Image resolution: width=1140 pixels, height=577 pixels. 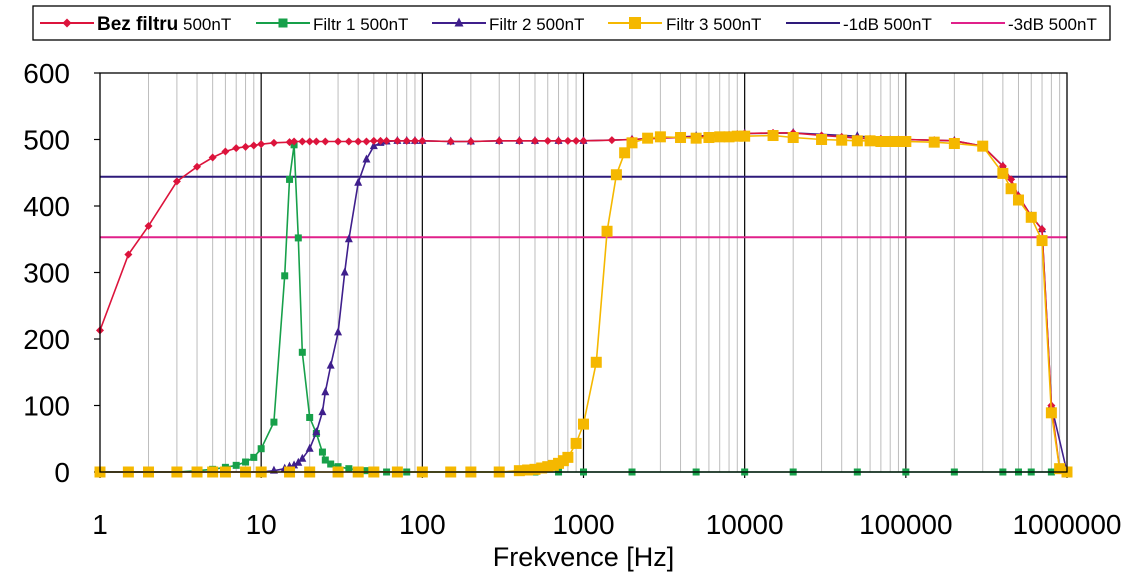 I want to click on y-tick-label: 300, so click(x=46, y=273).